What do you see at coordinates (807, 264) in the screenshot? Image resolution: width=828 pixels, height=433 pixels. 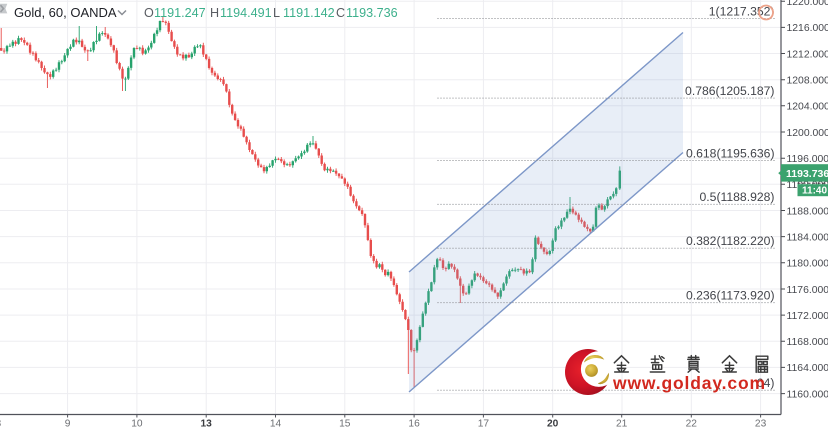 I see `svg-text: 1180.000` at bounding box center [807, 264].